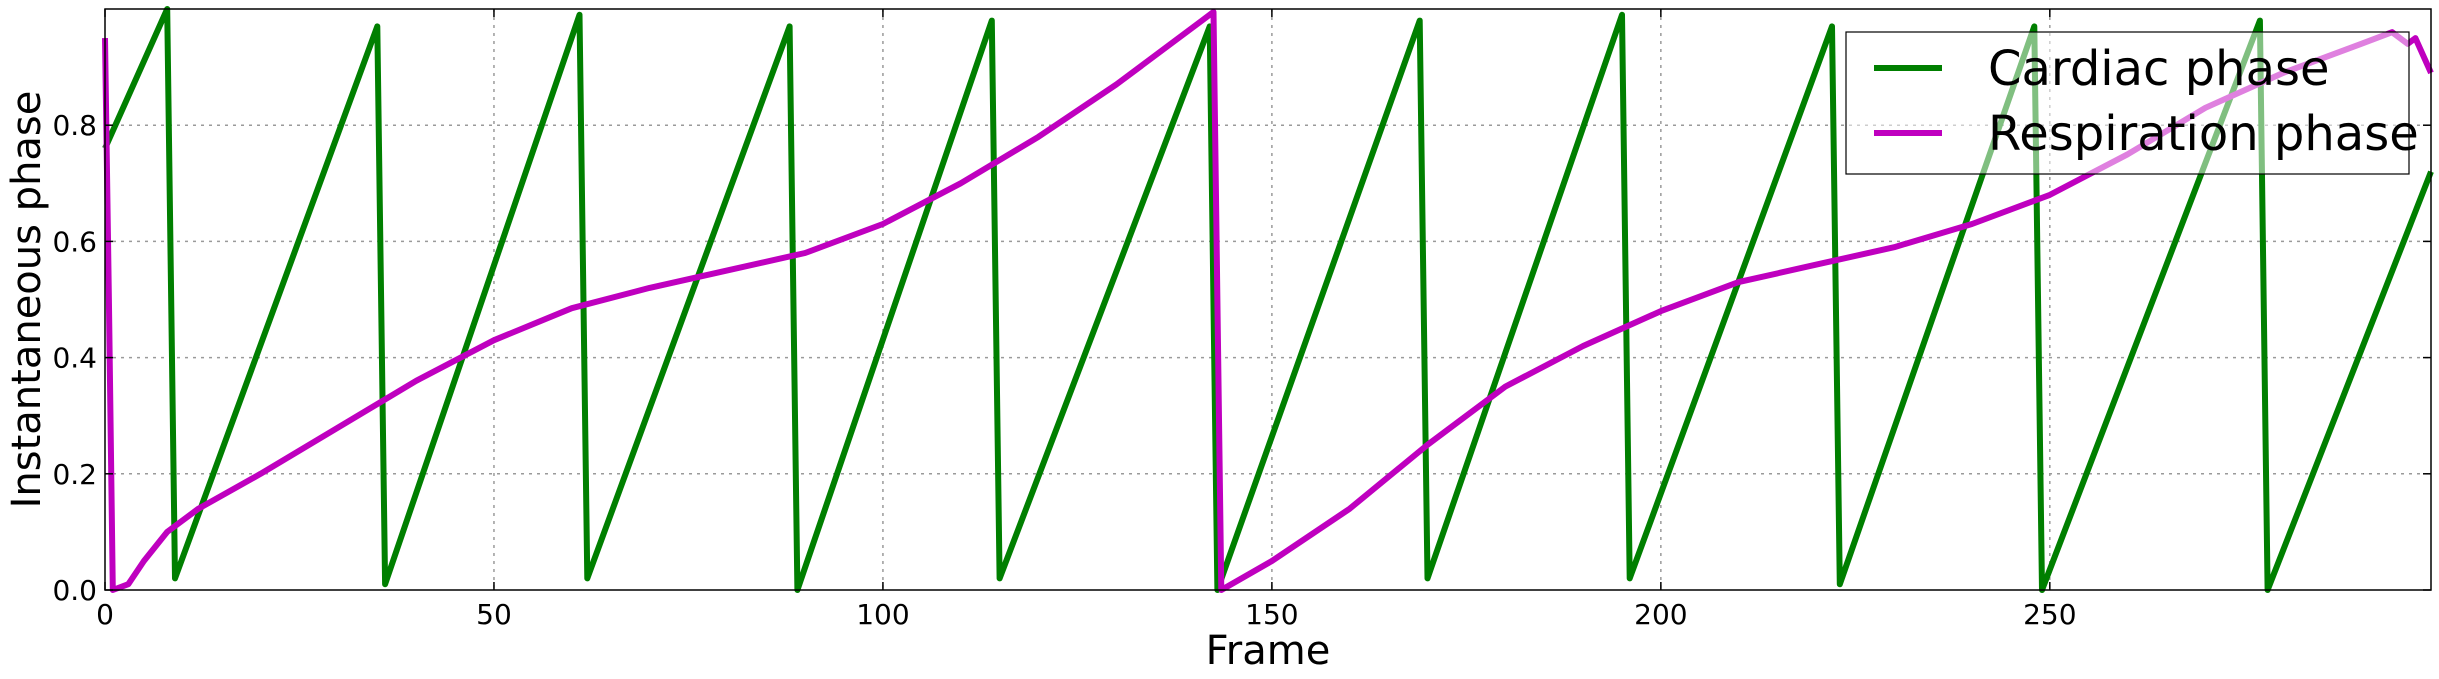 The width and height of the screenshot is (2439, 679). Describe the element at coordinates (105, 614) in the screenshot. I see `x-tick-label: 0` at that location.